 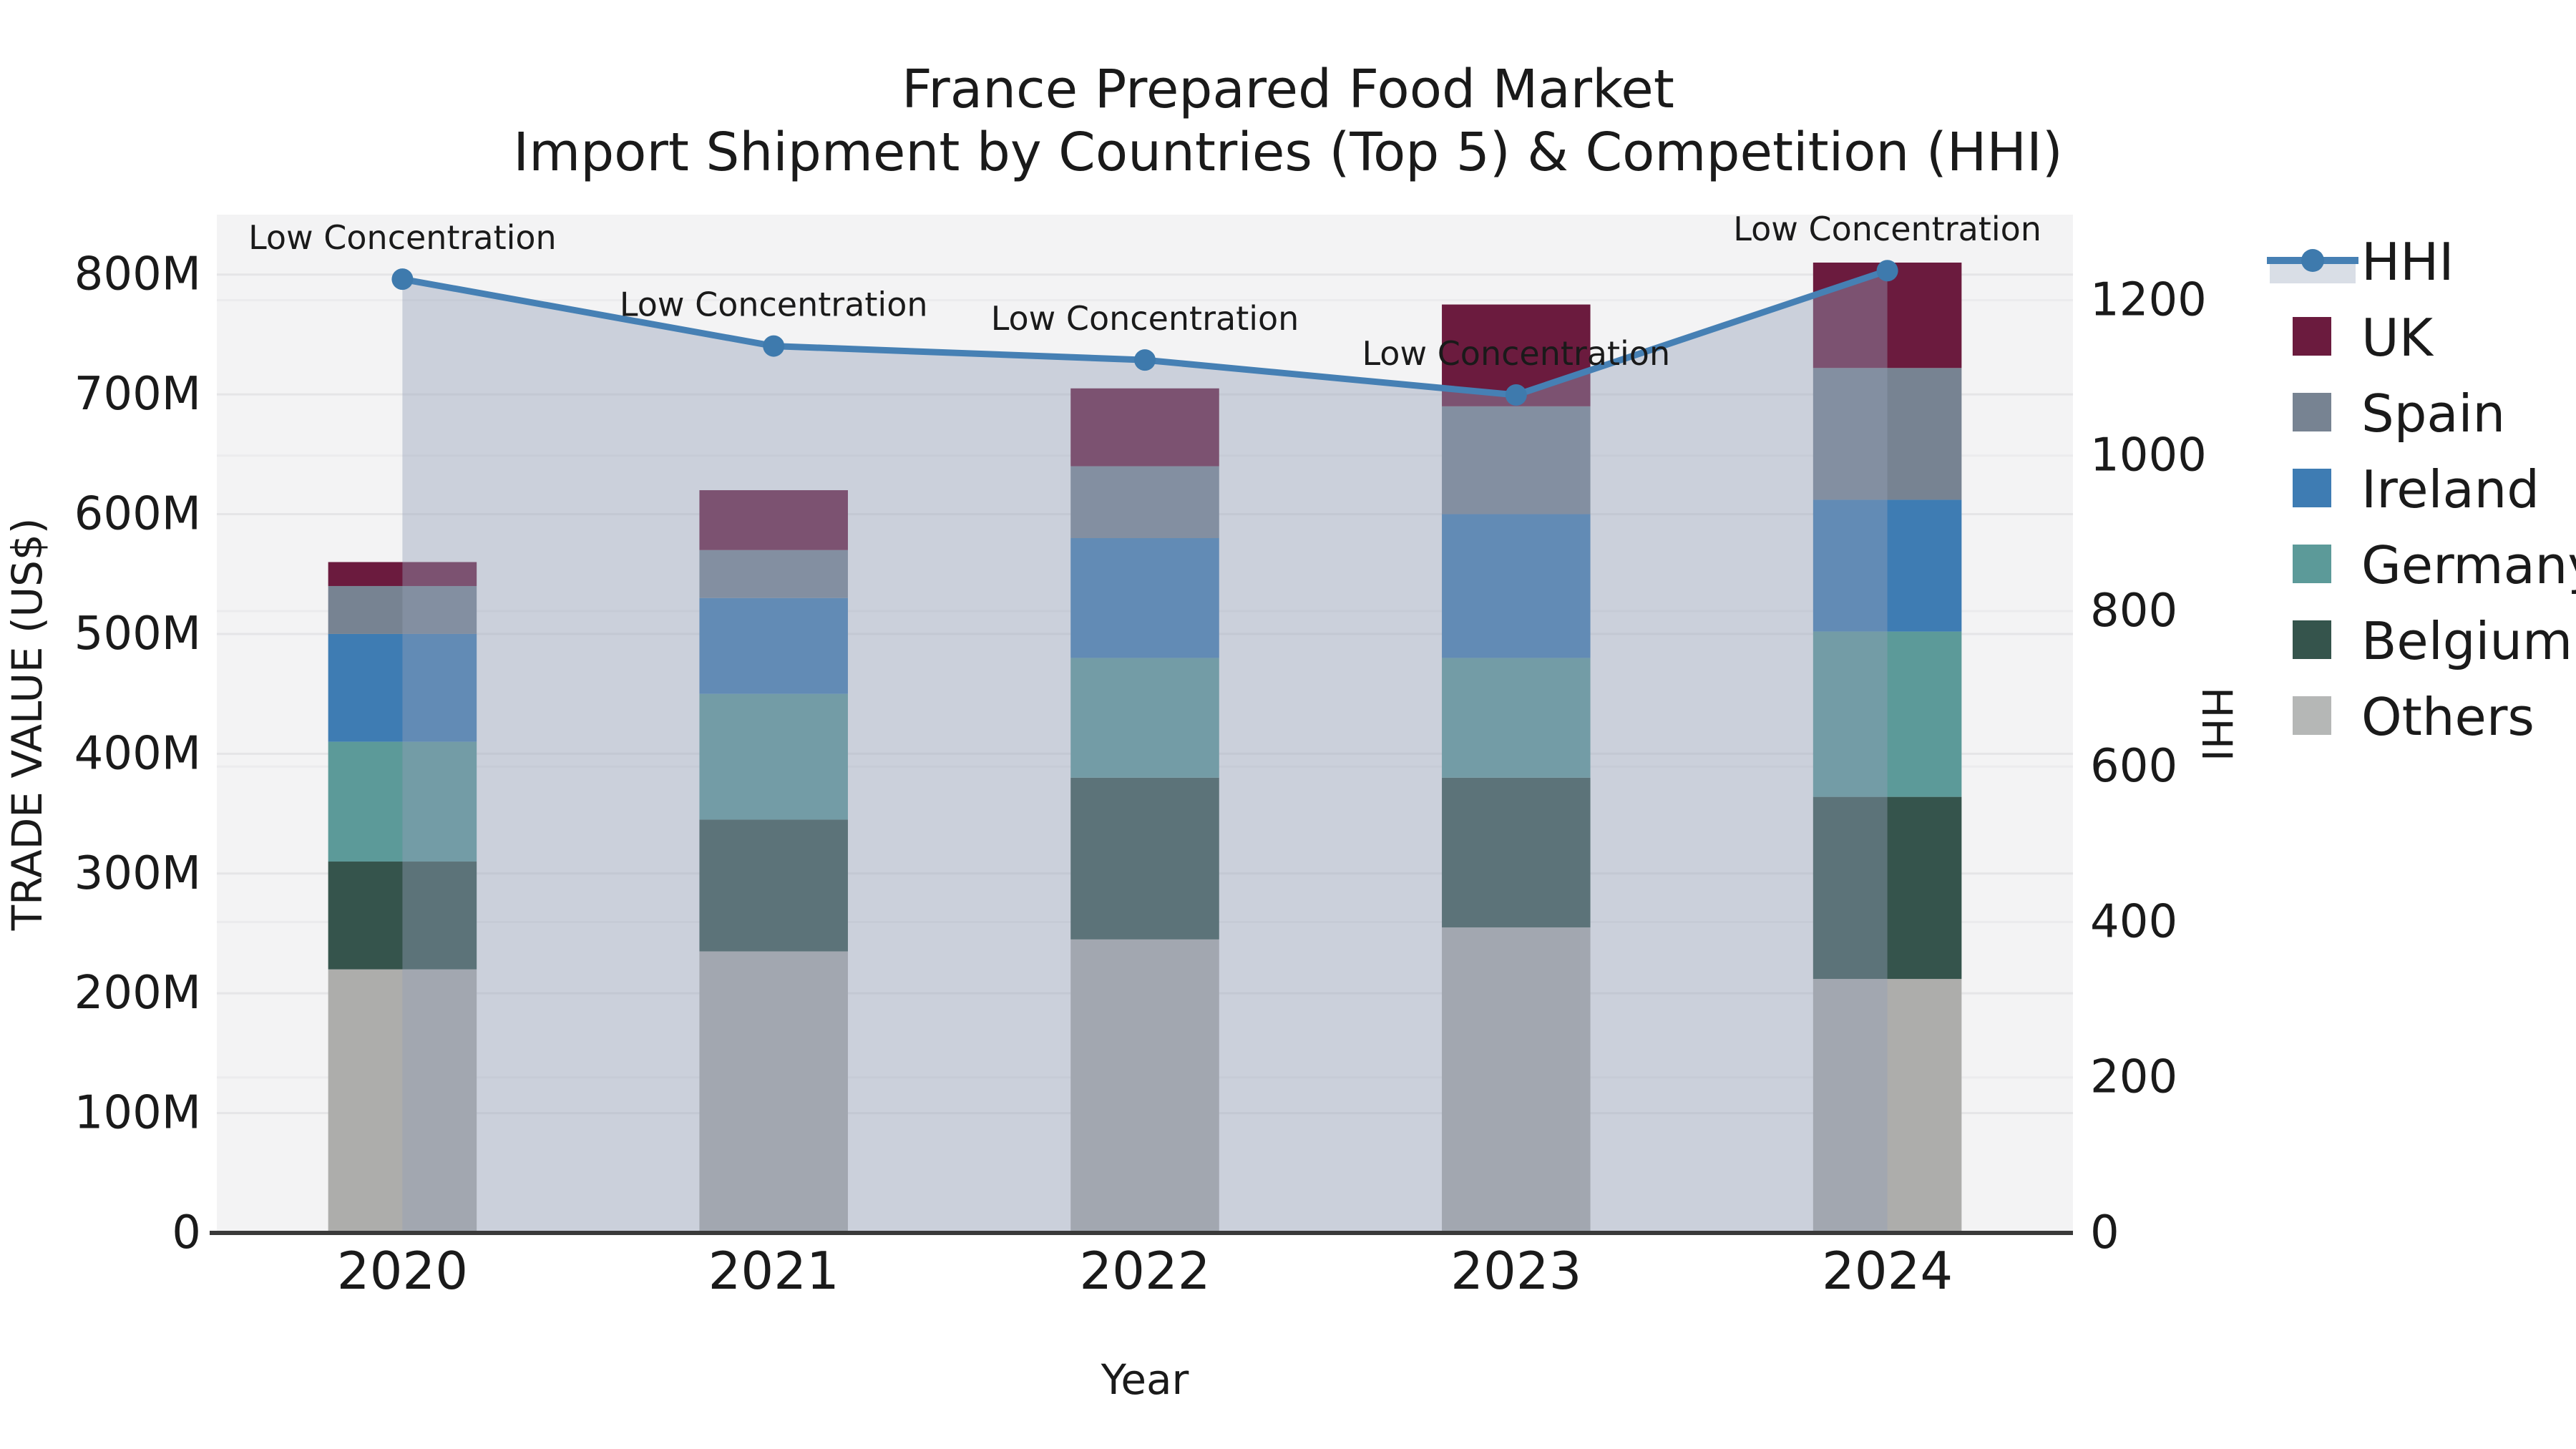 What do you see at coordinates (2397, 338) in the screenshot?
I see `legend-label-uk: UK` at bounding box center [2397, 338].